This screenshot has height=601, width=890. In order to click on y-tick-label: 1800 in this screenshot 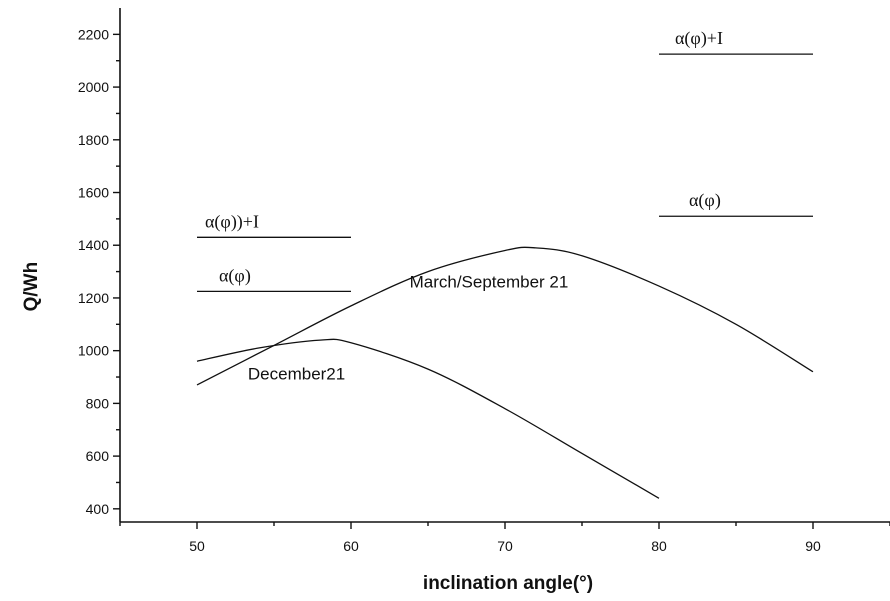, I will do `click(93, 140)`.